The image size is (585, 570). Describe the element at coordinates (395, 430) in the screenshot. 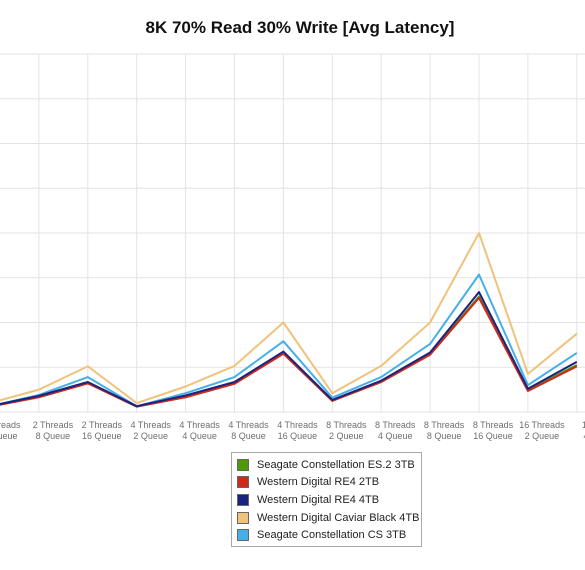

I see `x-tick-label: 8 Threads 4 Queue` at that location.